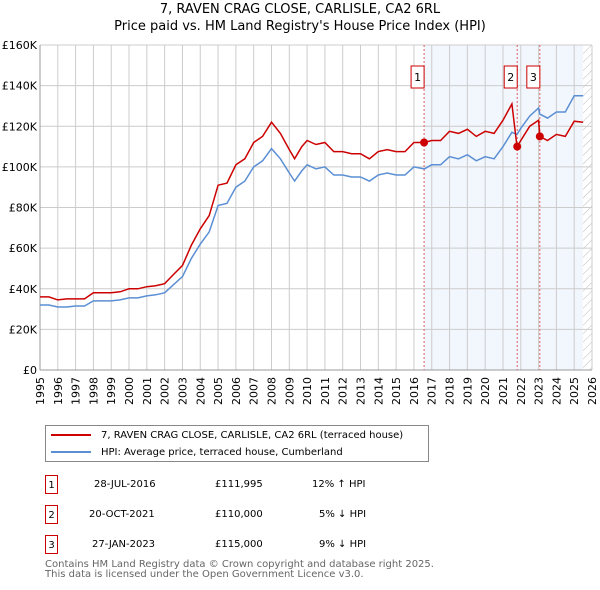 The height and width of the screenshot is (590, 600). I want to click on x-tick-label: 2024, so click(556, 391).